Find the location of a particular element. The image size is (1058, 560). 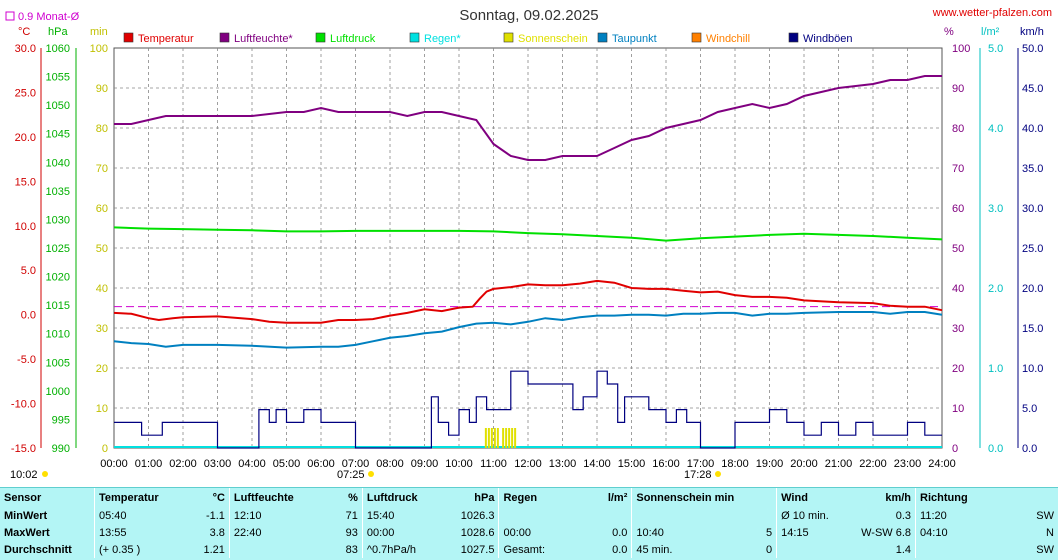

time-tick-label: 10:00 is located at coordinates (459, 464).